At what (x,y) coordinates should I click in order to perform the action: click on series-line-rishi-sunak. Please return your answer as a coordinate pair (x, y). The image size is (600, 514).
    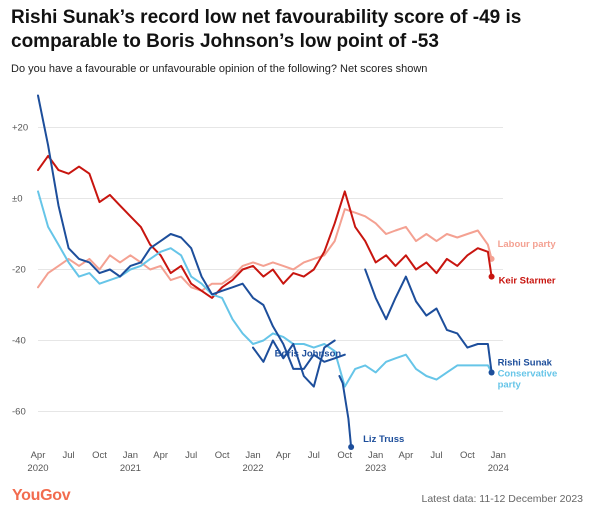
    Looking at the image, I should click on (428, 321).